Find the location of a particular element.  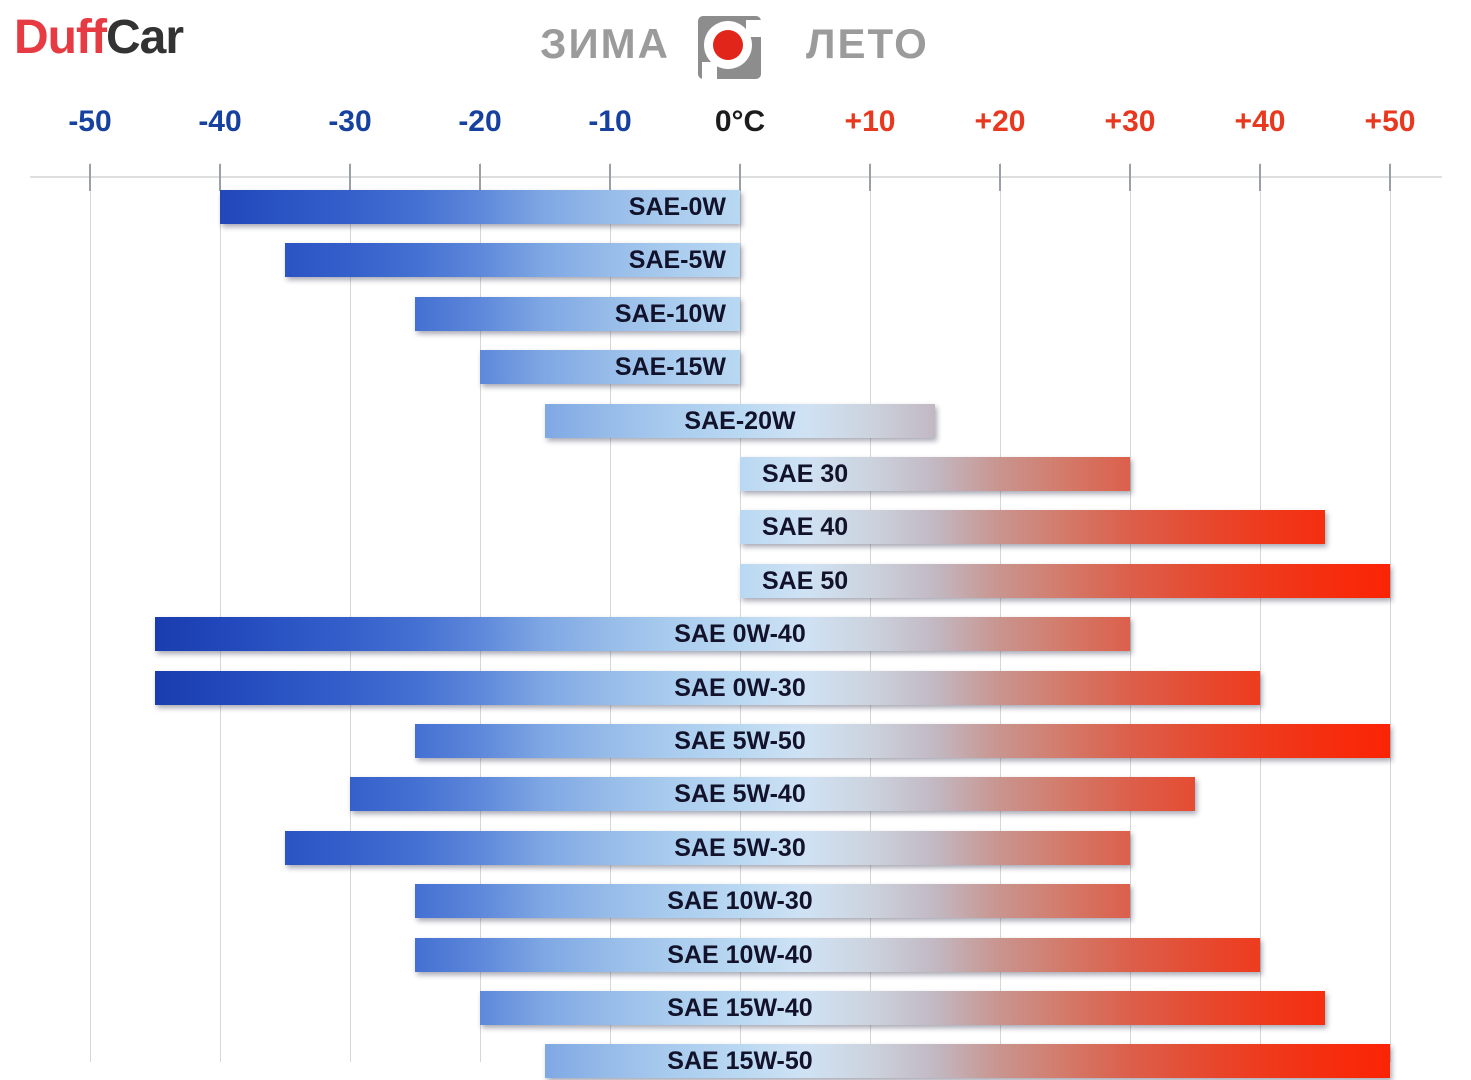

brand-logo: DuffCar is located at coordinates (99, 38).